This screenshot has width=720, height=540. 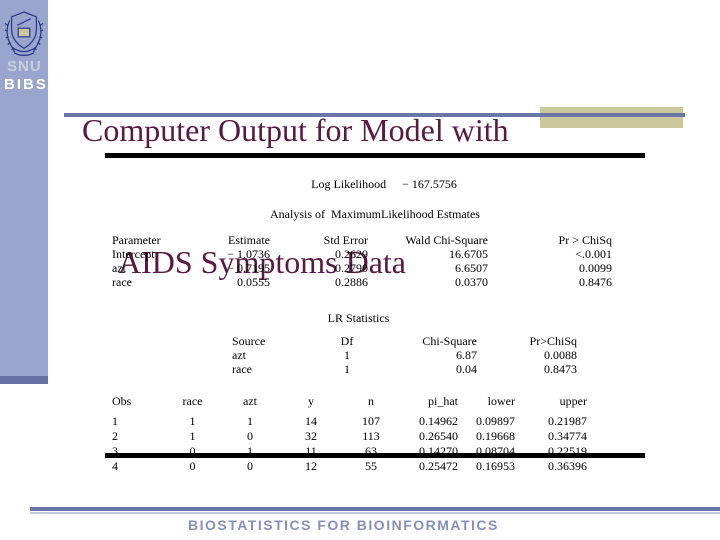 I want to click on footer-divider-rule, so click(x=375, y=509).